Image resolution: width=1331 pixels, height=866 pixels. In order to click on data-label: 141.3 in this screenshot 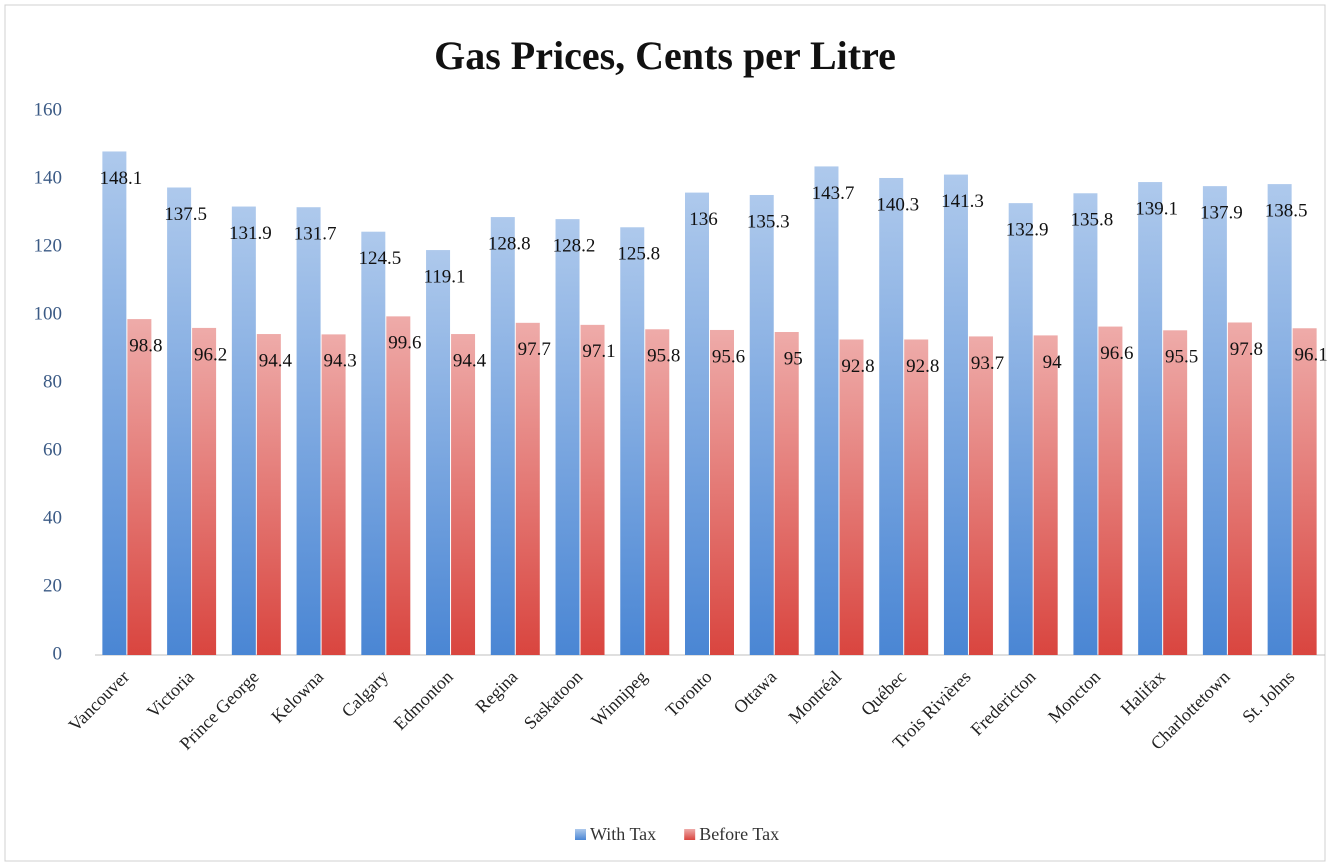, I will do `click(962, 201)`.